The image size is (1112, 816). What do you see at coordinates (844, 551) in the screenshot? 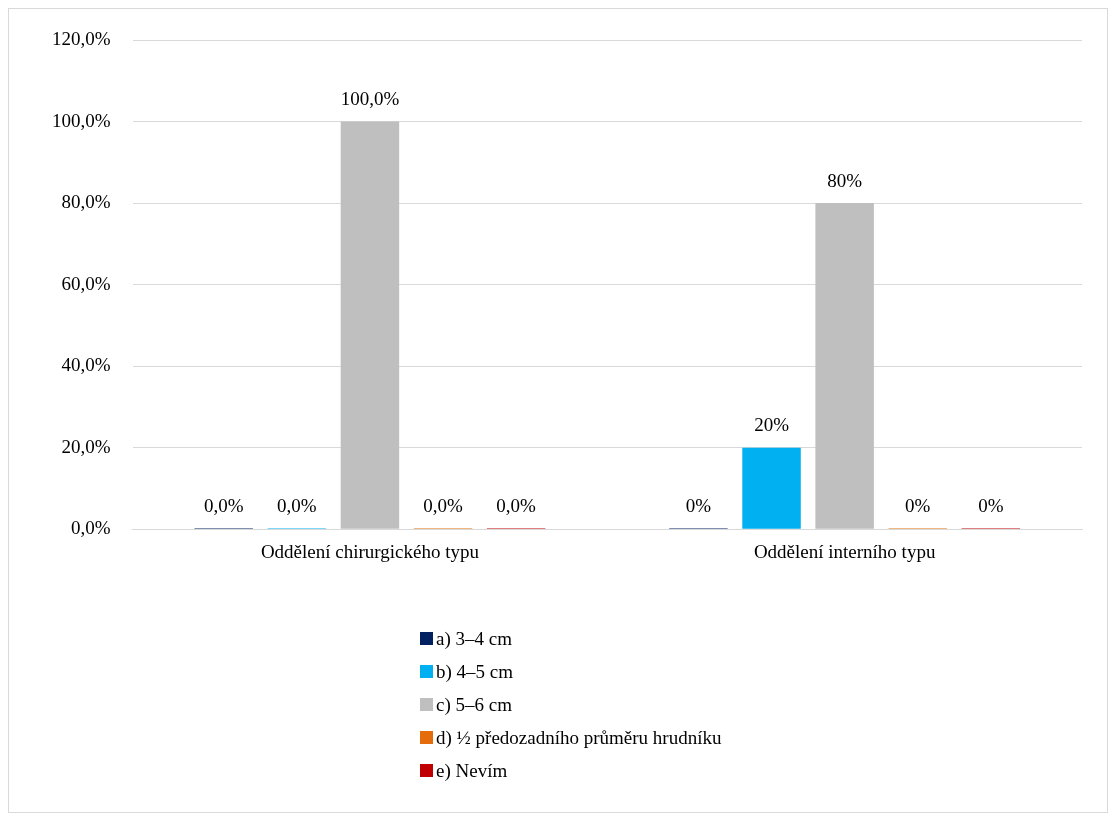
I see `x-tick-label: Oddělení interního typu` at bounding box center [844, 551].